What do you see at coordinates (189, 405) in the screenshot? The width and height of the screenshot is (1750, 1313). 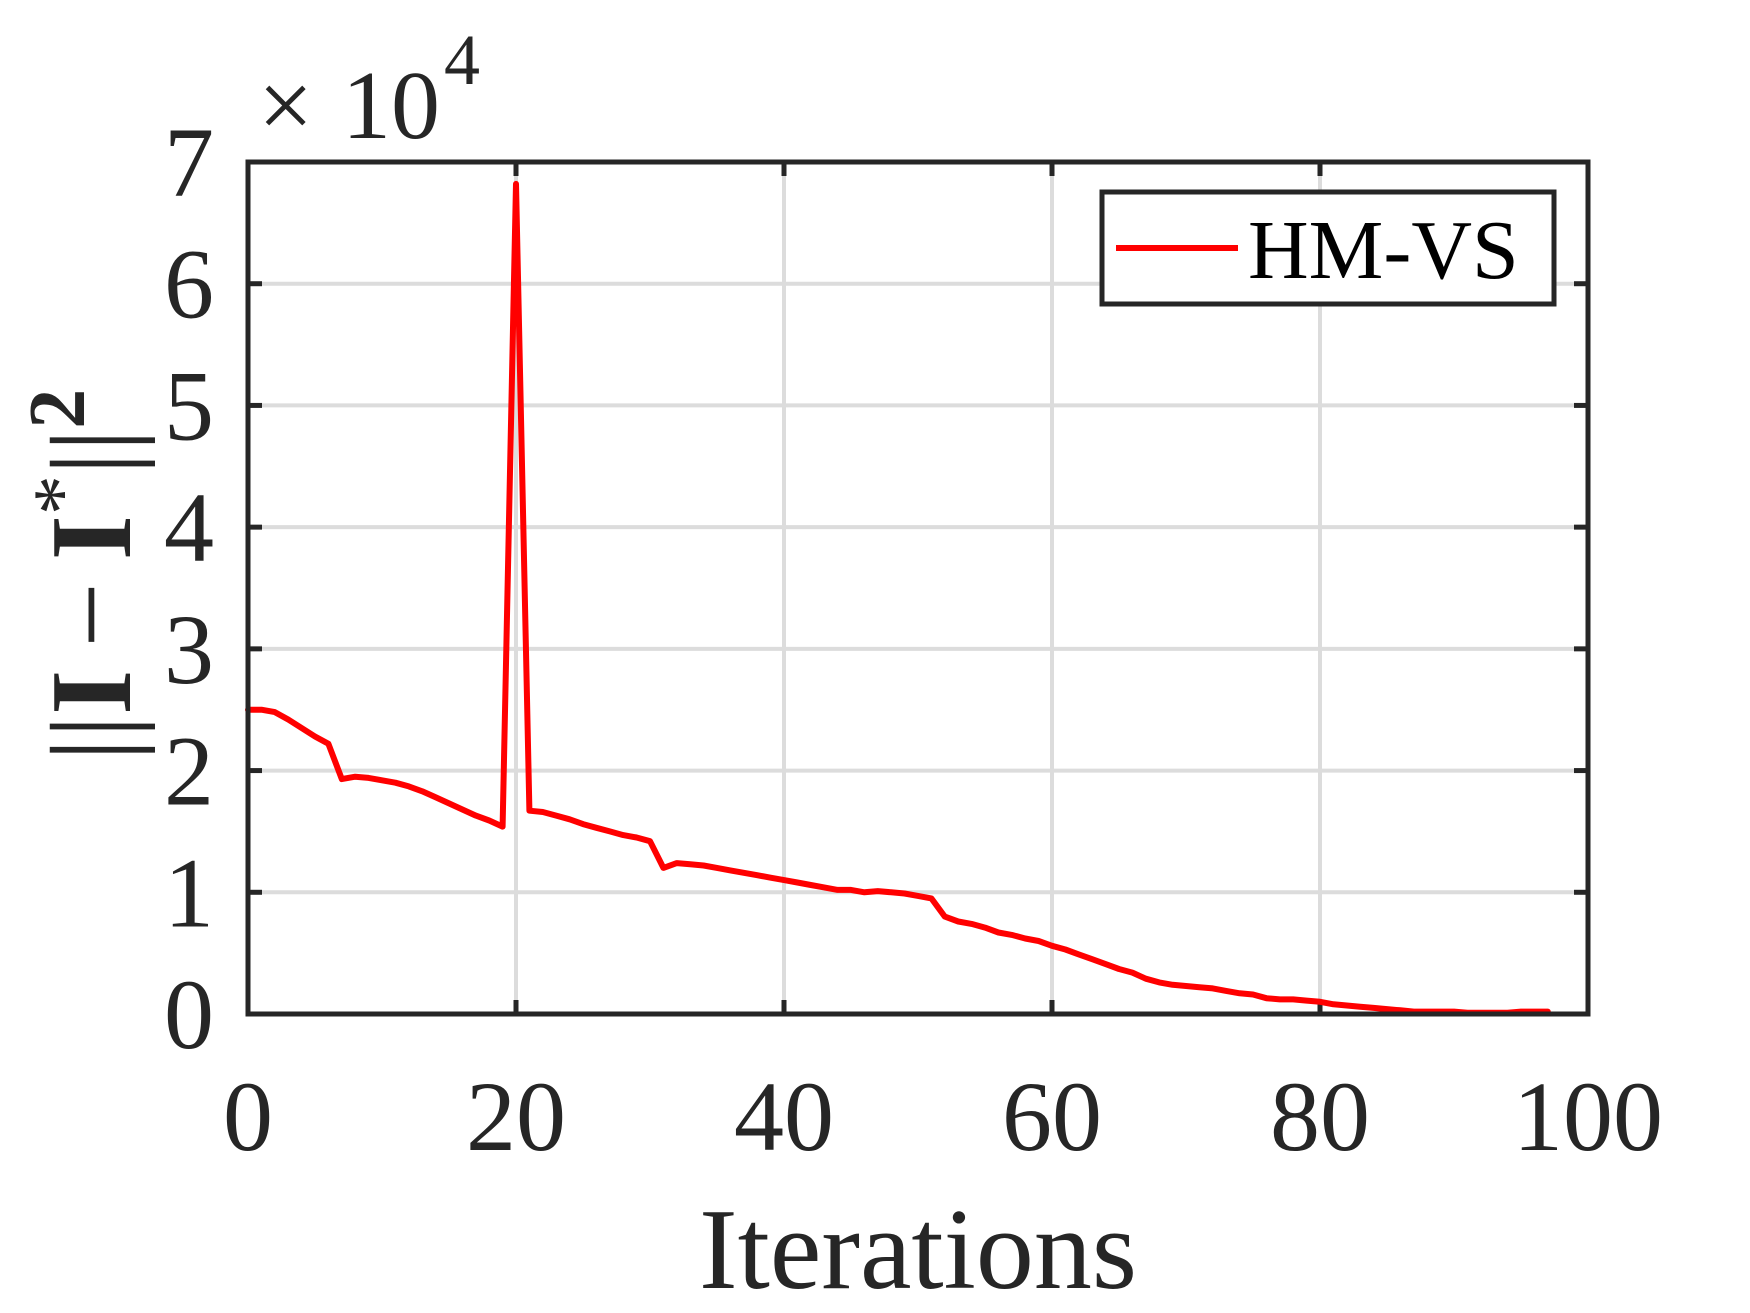 I see `y-tick-label: 5` at bounding box center [189, 405].